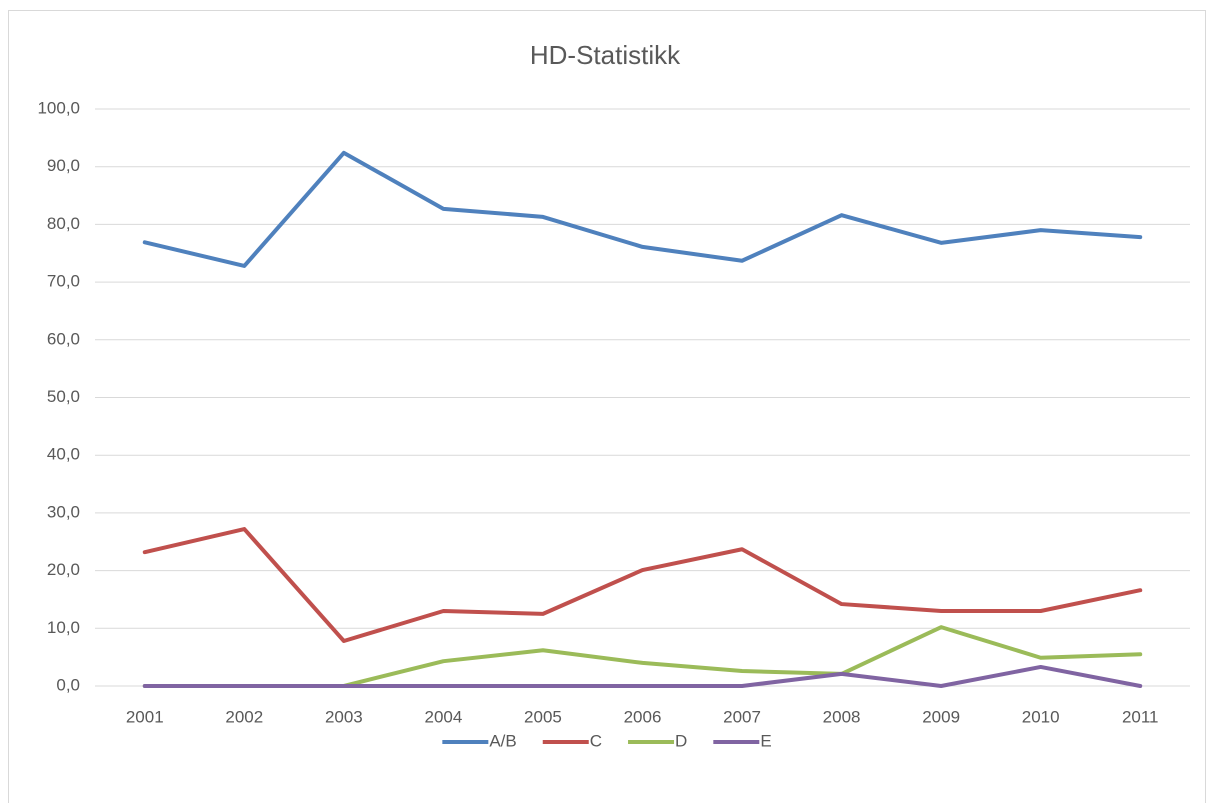 This screenshot has width=1215, height=803. What do you see at coordinates (68, 684) in the screenshot?
I see `y-tick-label: 0,0` at bounding box center [68, 684].